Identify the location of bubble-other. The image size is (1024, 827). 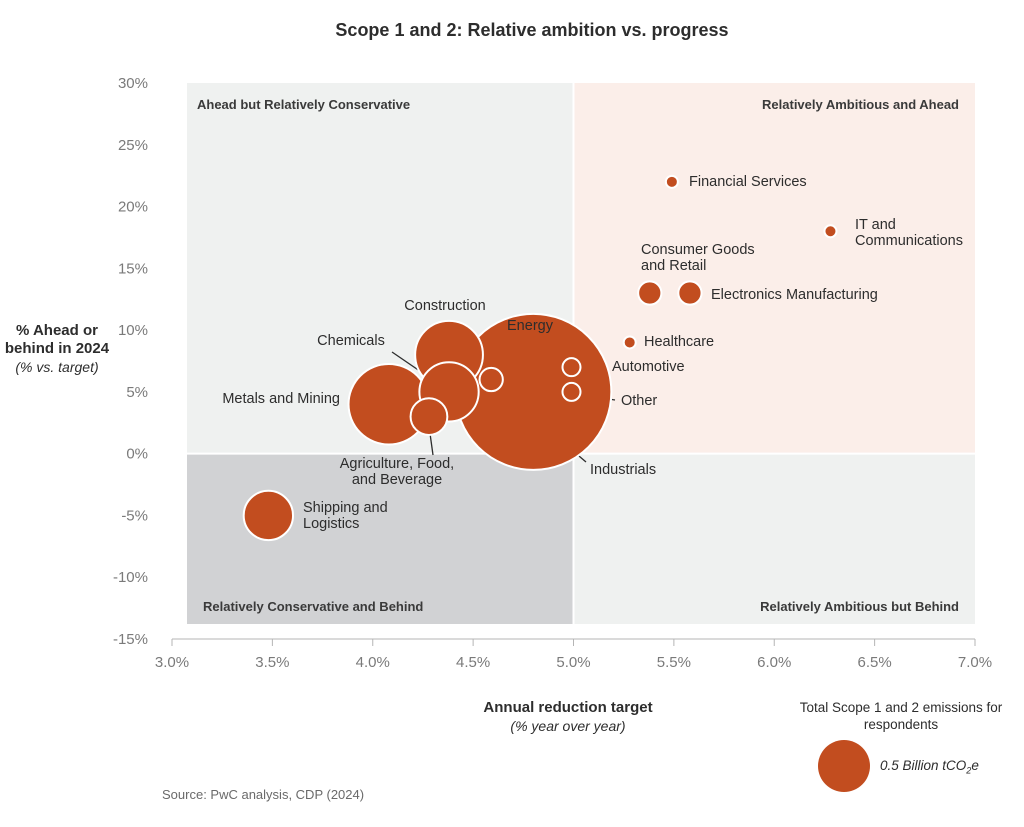
(571, 391).